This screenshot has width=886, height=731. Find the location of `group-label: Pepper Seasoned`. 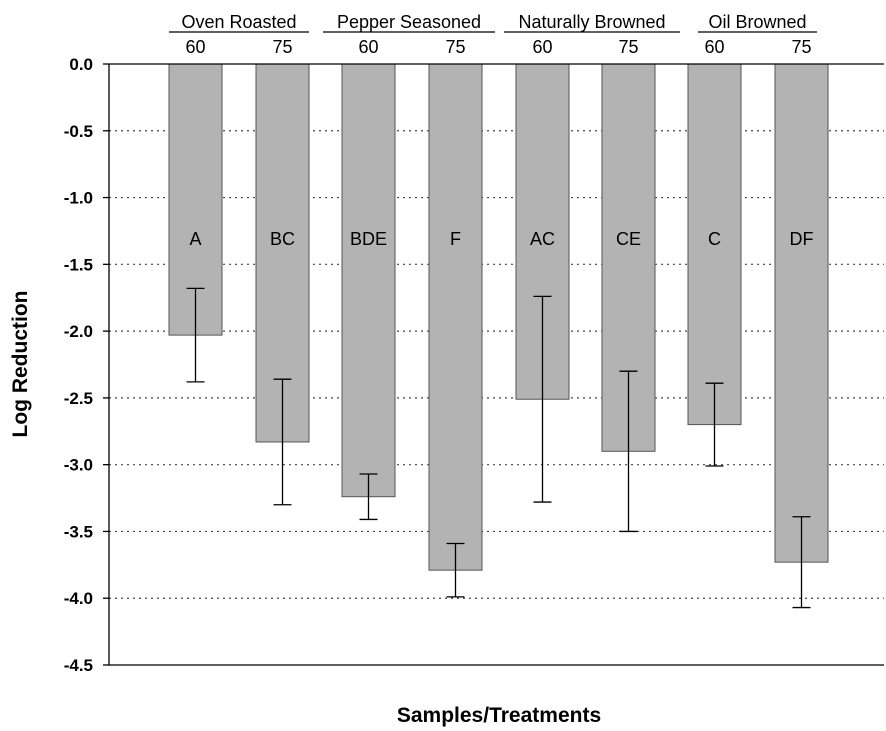

group-label: Pepper Seasoned is located at coordinates (409, 22).